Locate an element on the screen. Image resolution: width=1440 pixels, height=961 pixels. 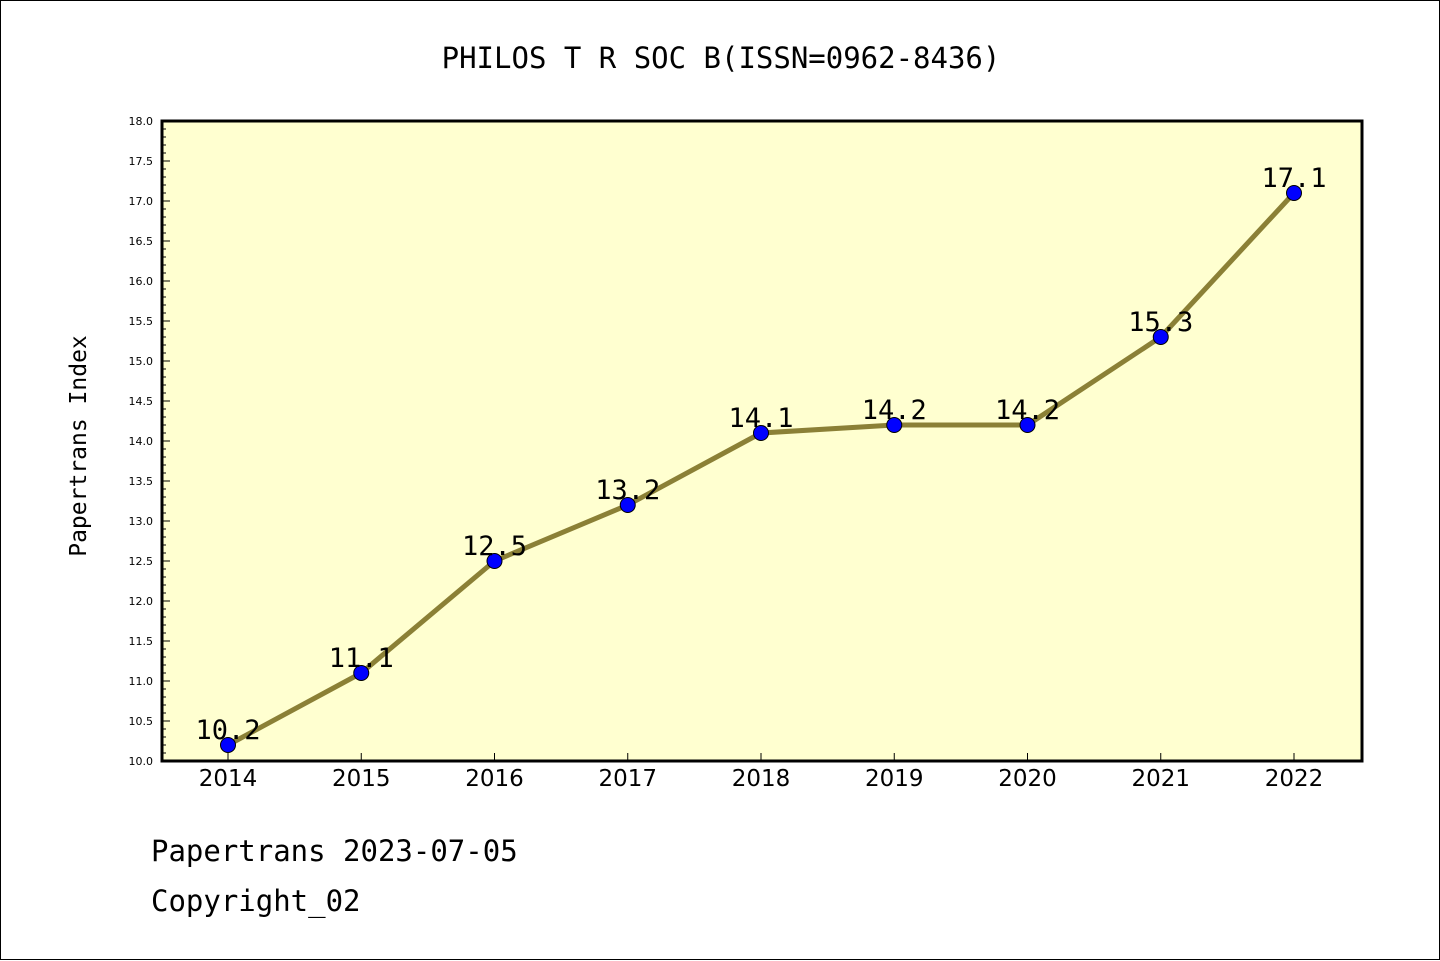
x-tick-label: 2020 is located at coordinates (1027, 779).